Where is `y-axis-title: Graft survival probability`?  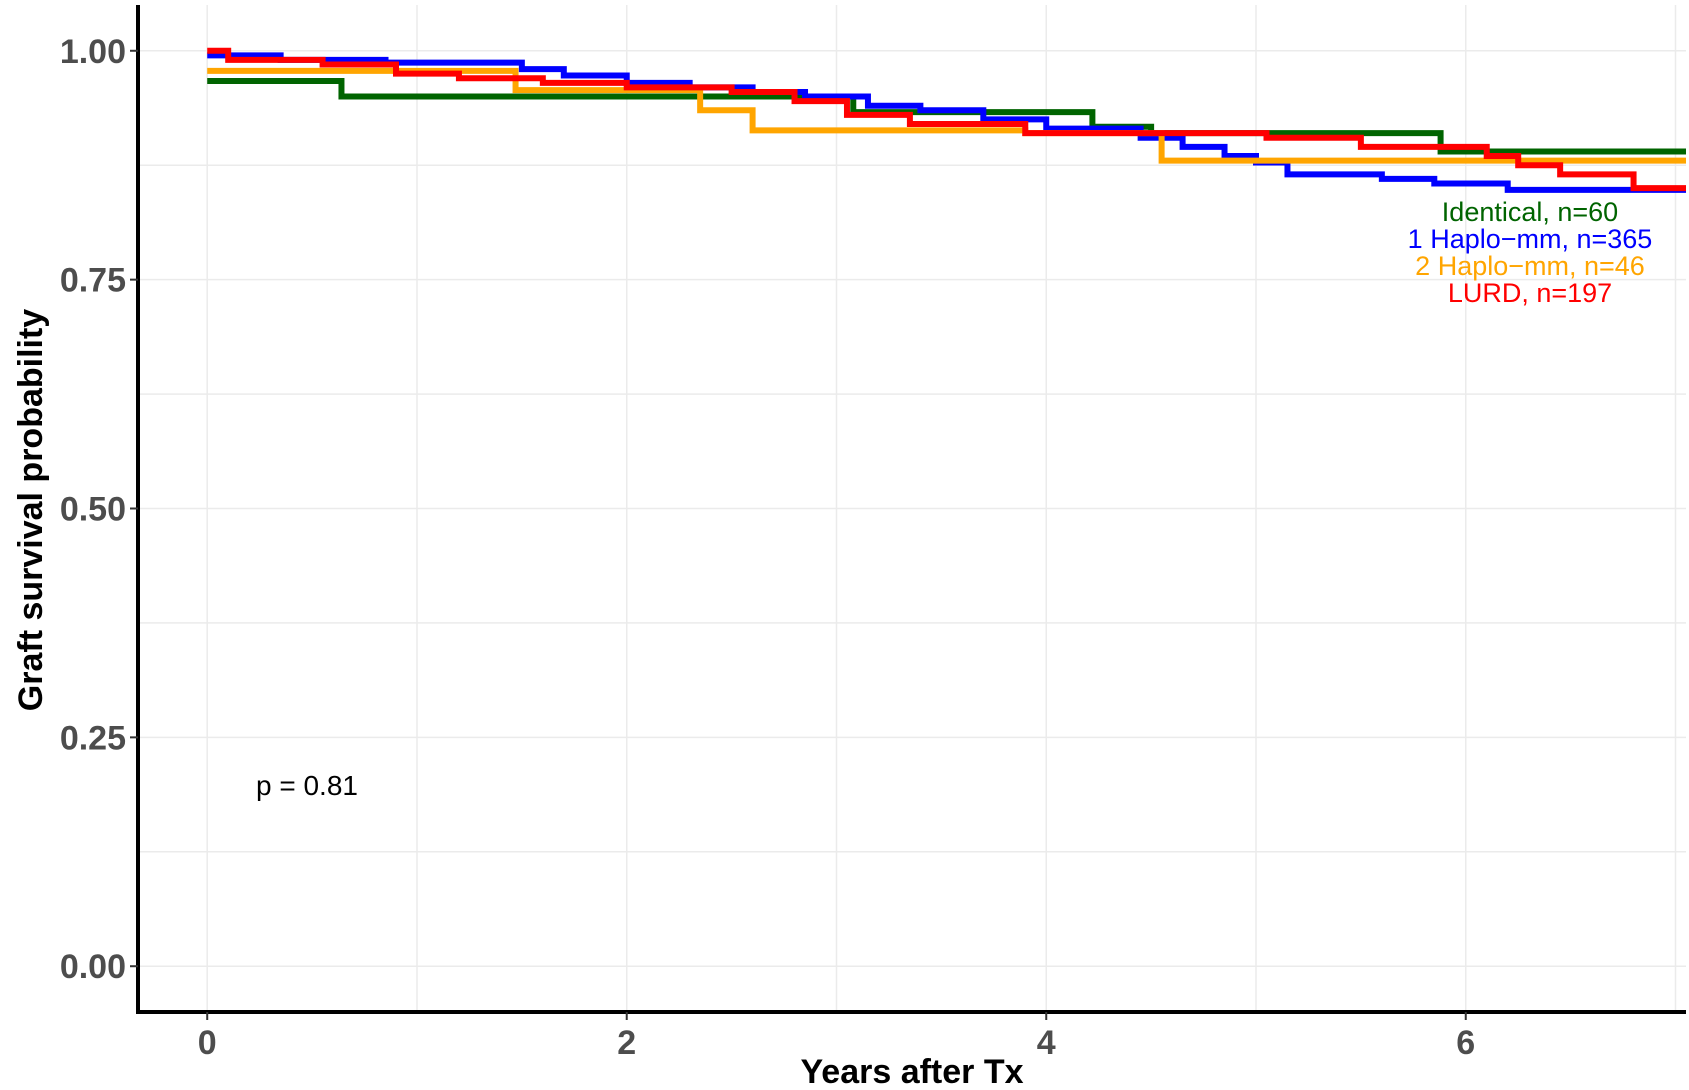
y-axis-title: Graft survival probability is located at coordinates (31, 510).